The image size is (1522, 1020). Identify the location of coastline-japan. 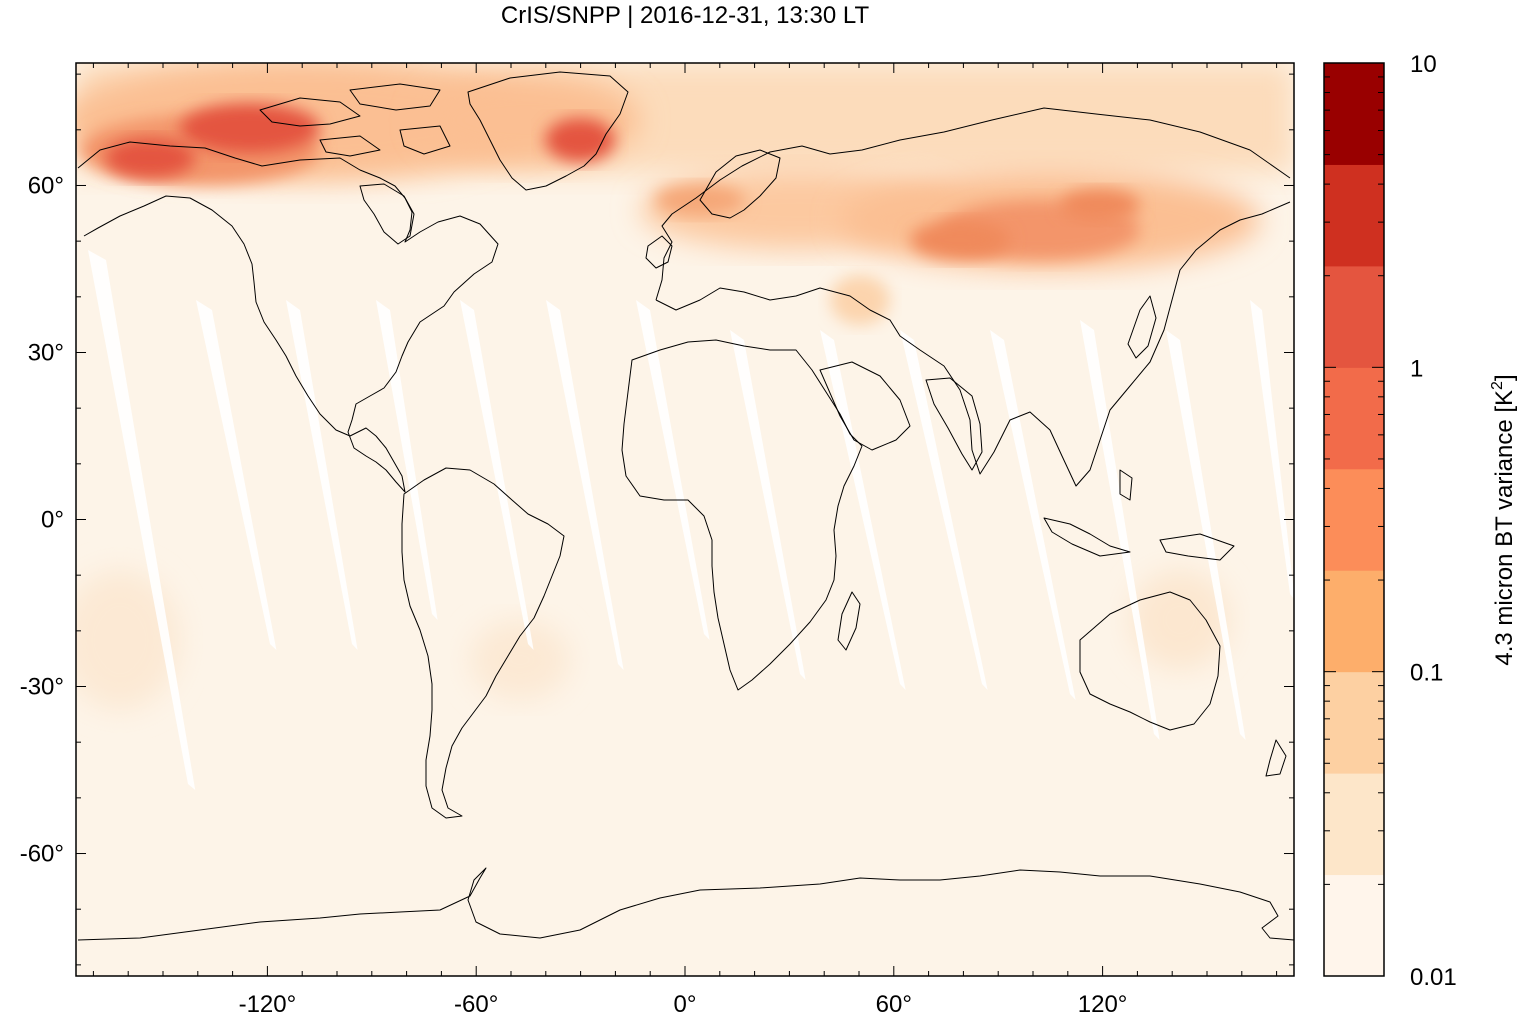
(1142, 327).